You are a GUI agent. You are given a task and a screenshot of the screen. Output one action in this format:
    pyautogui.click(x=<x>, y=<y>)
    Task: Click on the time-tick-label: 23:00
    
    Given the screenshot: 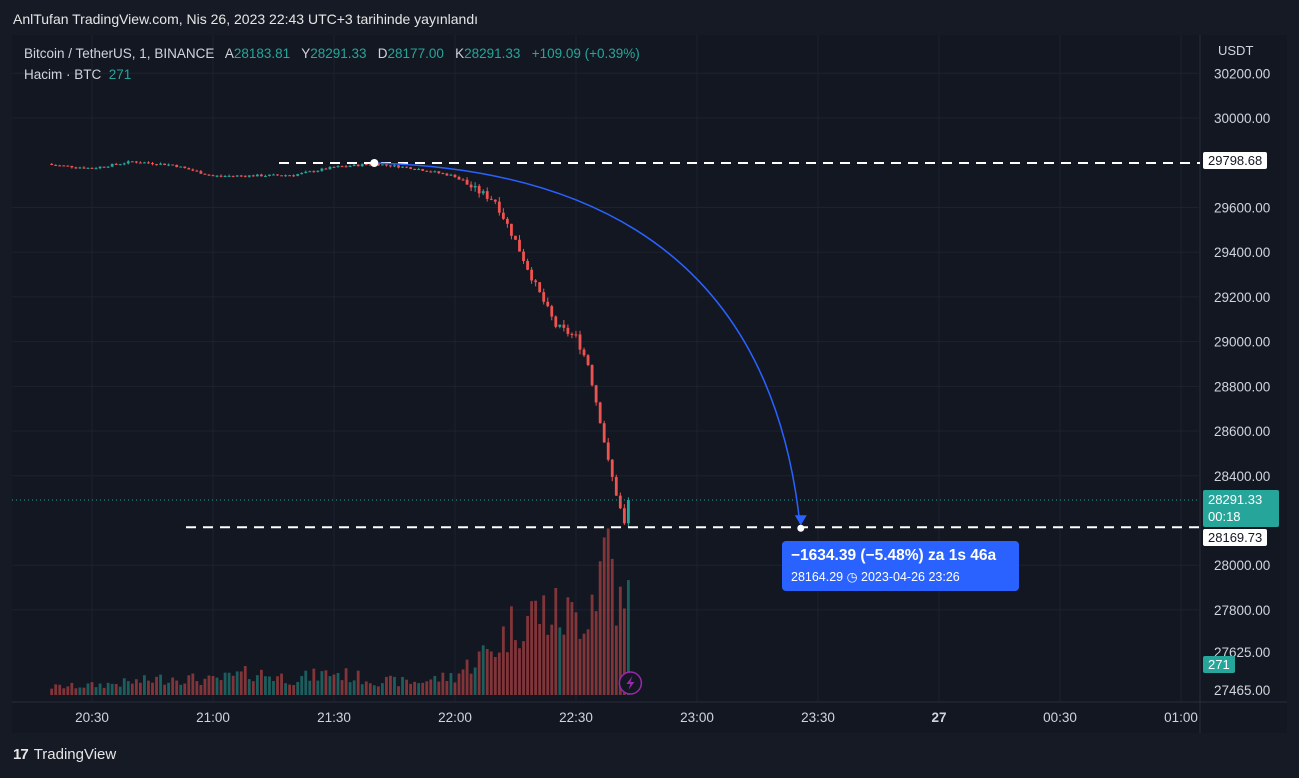 What is the action you would take?
    pyautogui.click(x=697, y=717)
    